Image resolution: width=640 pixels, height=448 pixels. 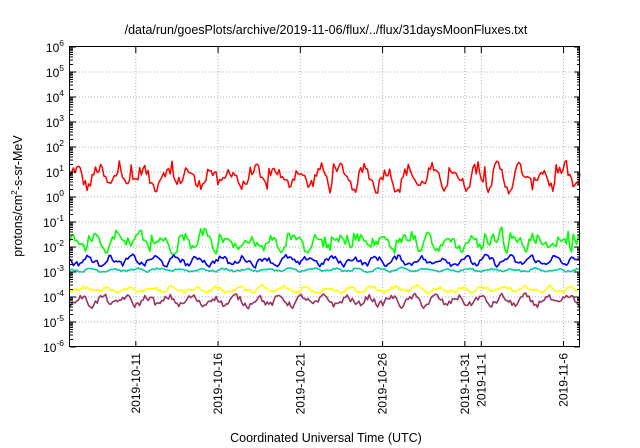 I want to click on x-tick-label: 2019-10-16, so click(x=218, y=384).